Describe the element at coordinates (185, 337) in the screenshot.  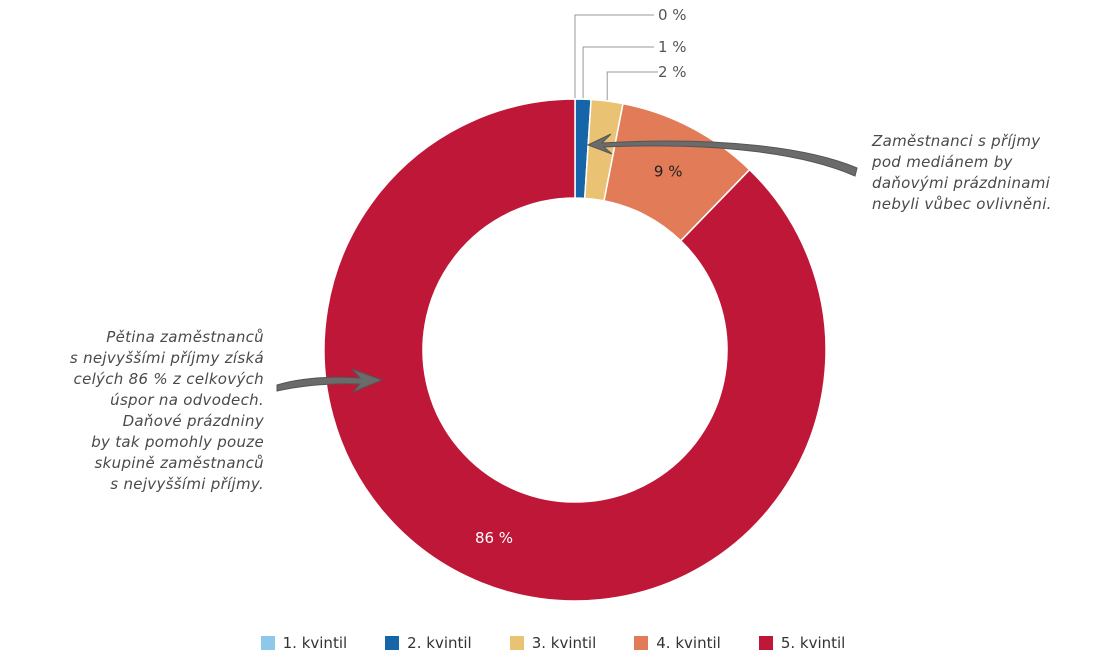
I see `annotation-left-line: Pětina zaměstnanců` at that location.